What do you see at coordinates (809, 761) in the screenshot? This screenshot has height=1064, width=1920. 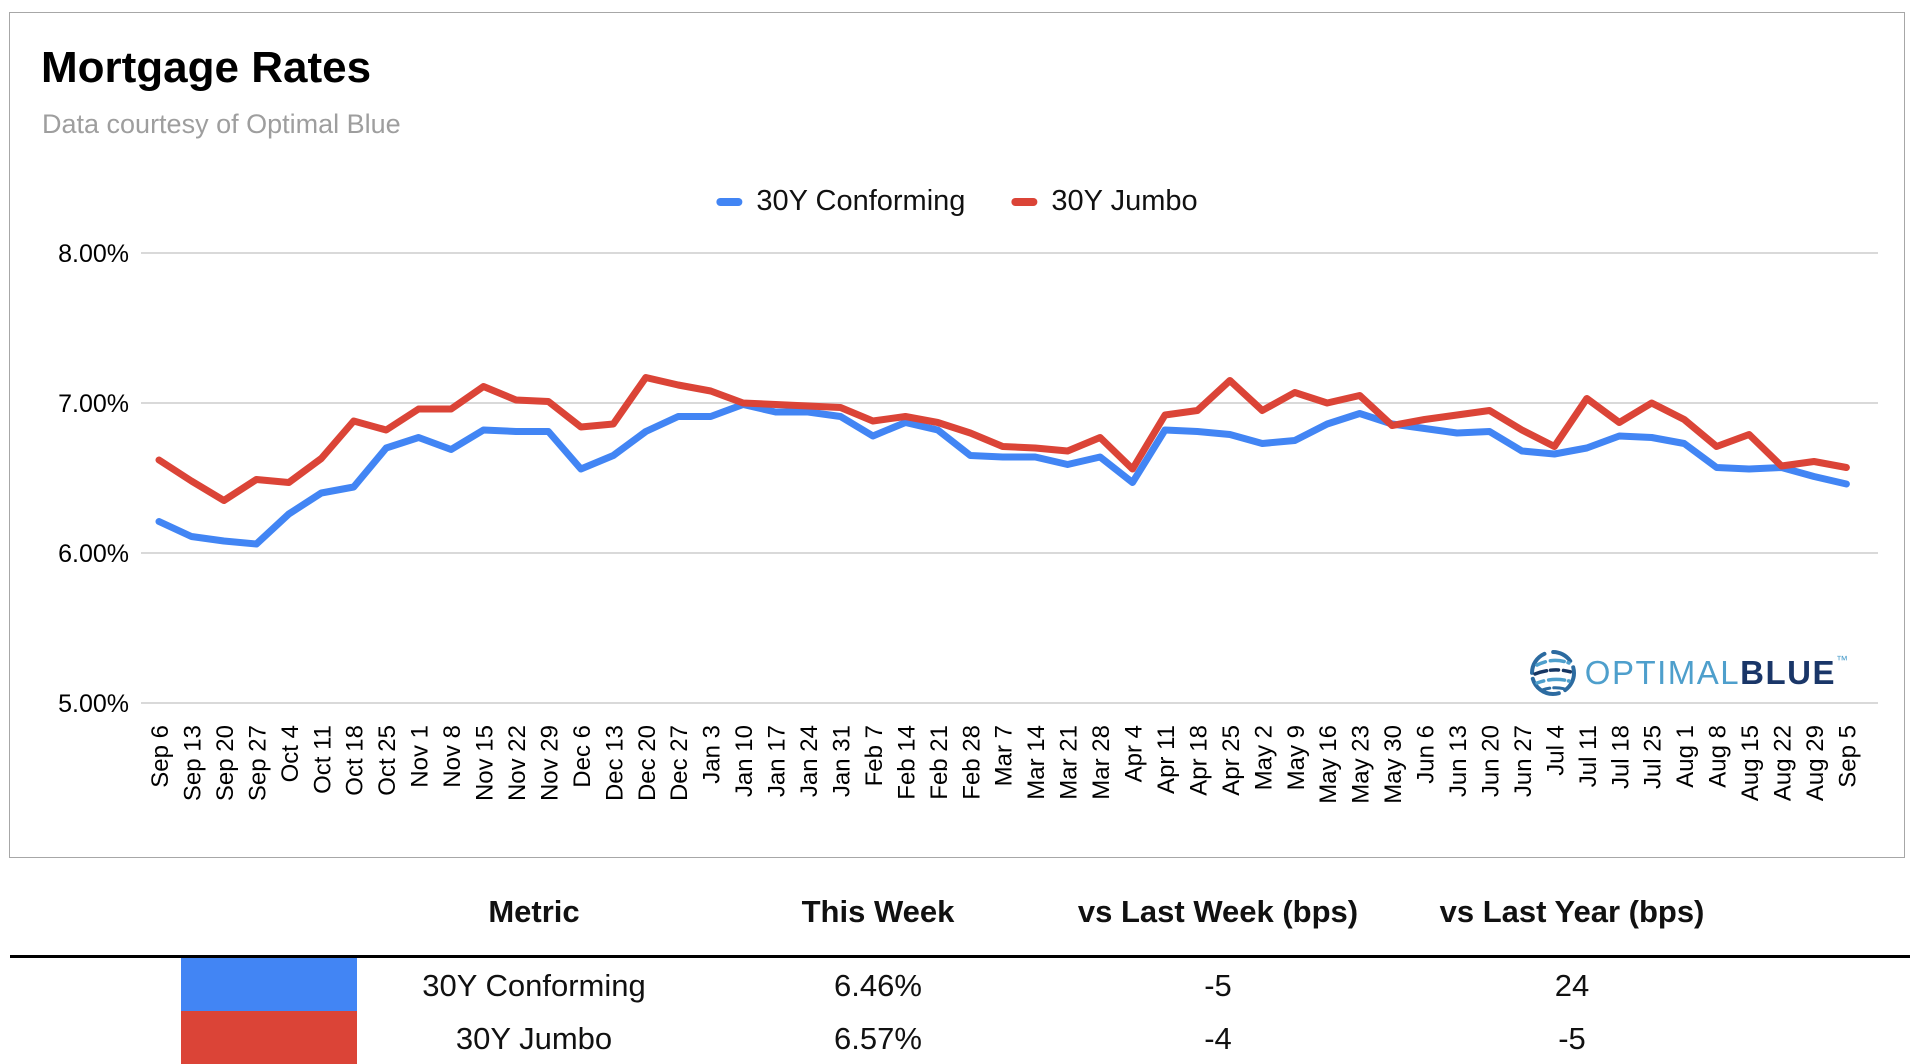 I see `svg-text: Jan 24` at bounding box center [809, 761].